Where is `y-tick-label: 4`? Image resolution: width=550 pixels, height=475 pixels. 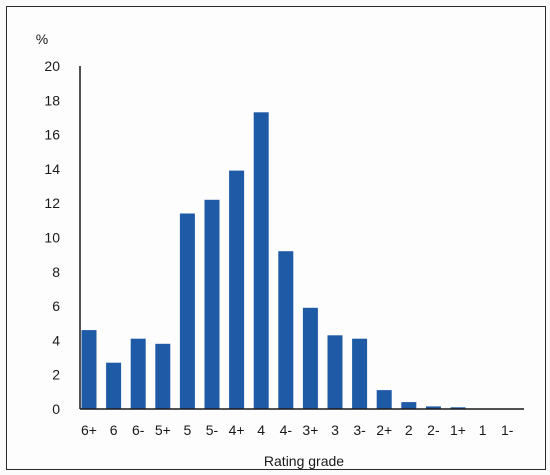
y-tick-label: 4 is located at coordinates (56, 340).